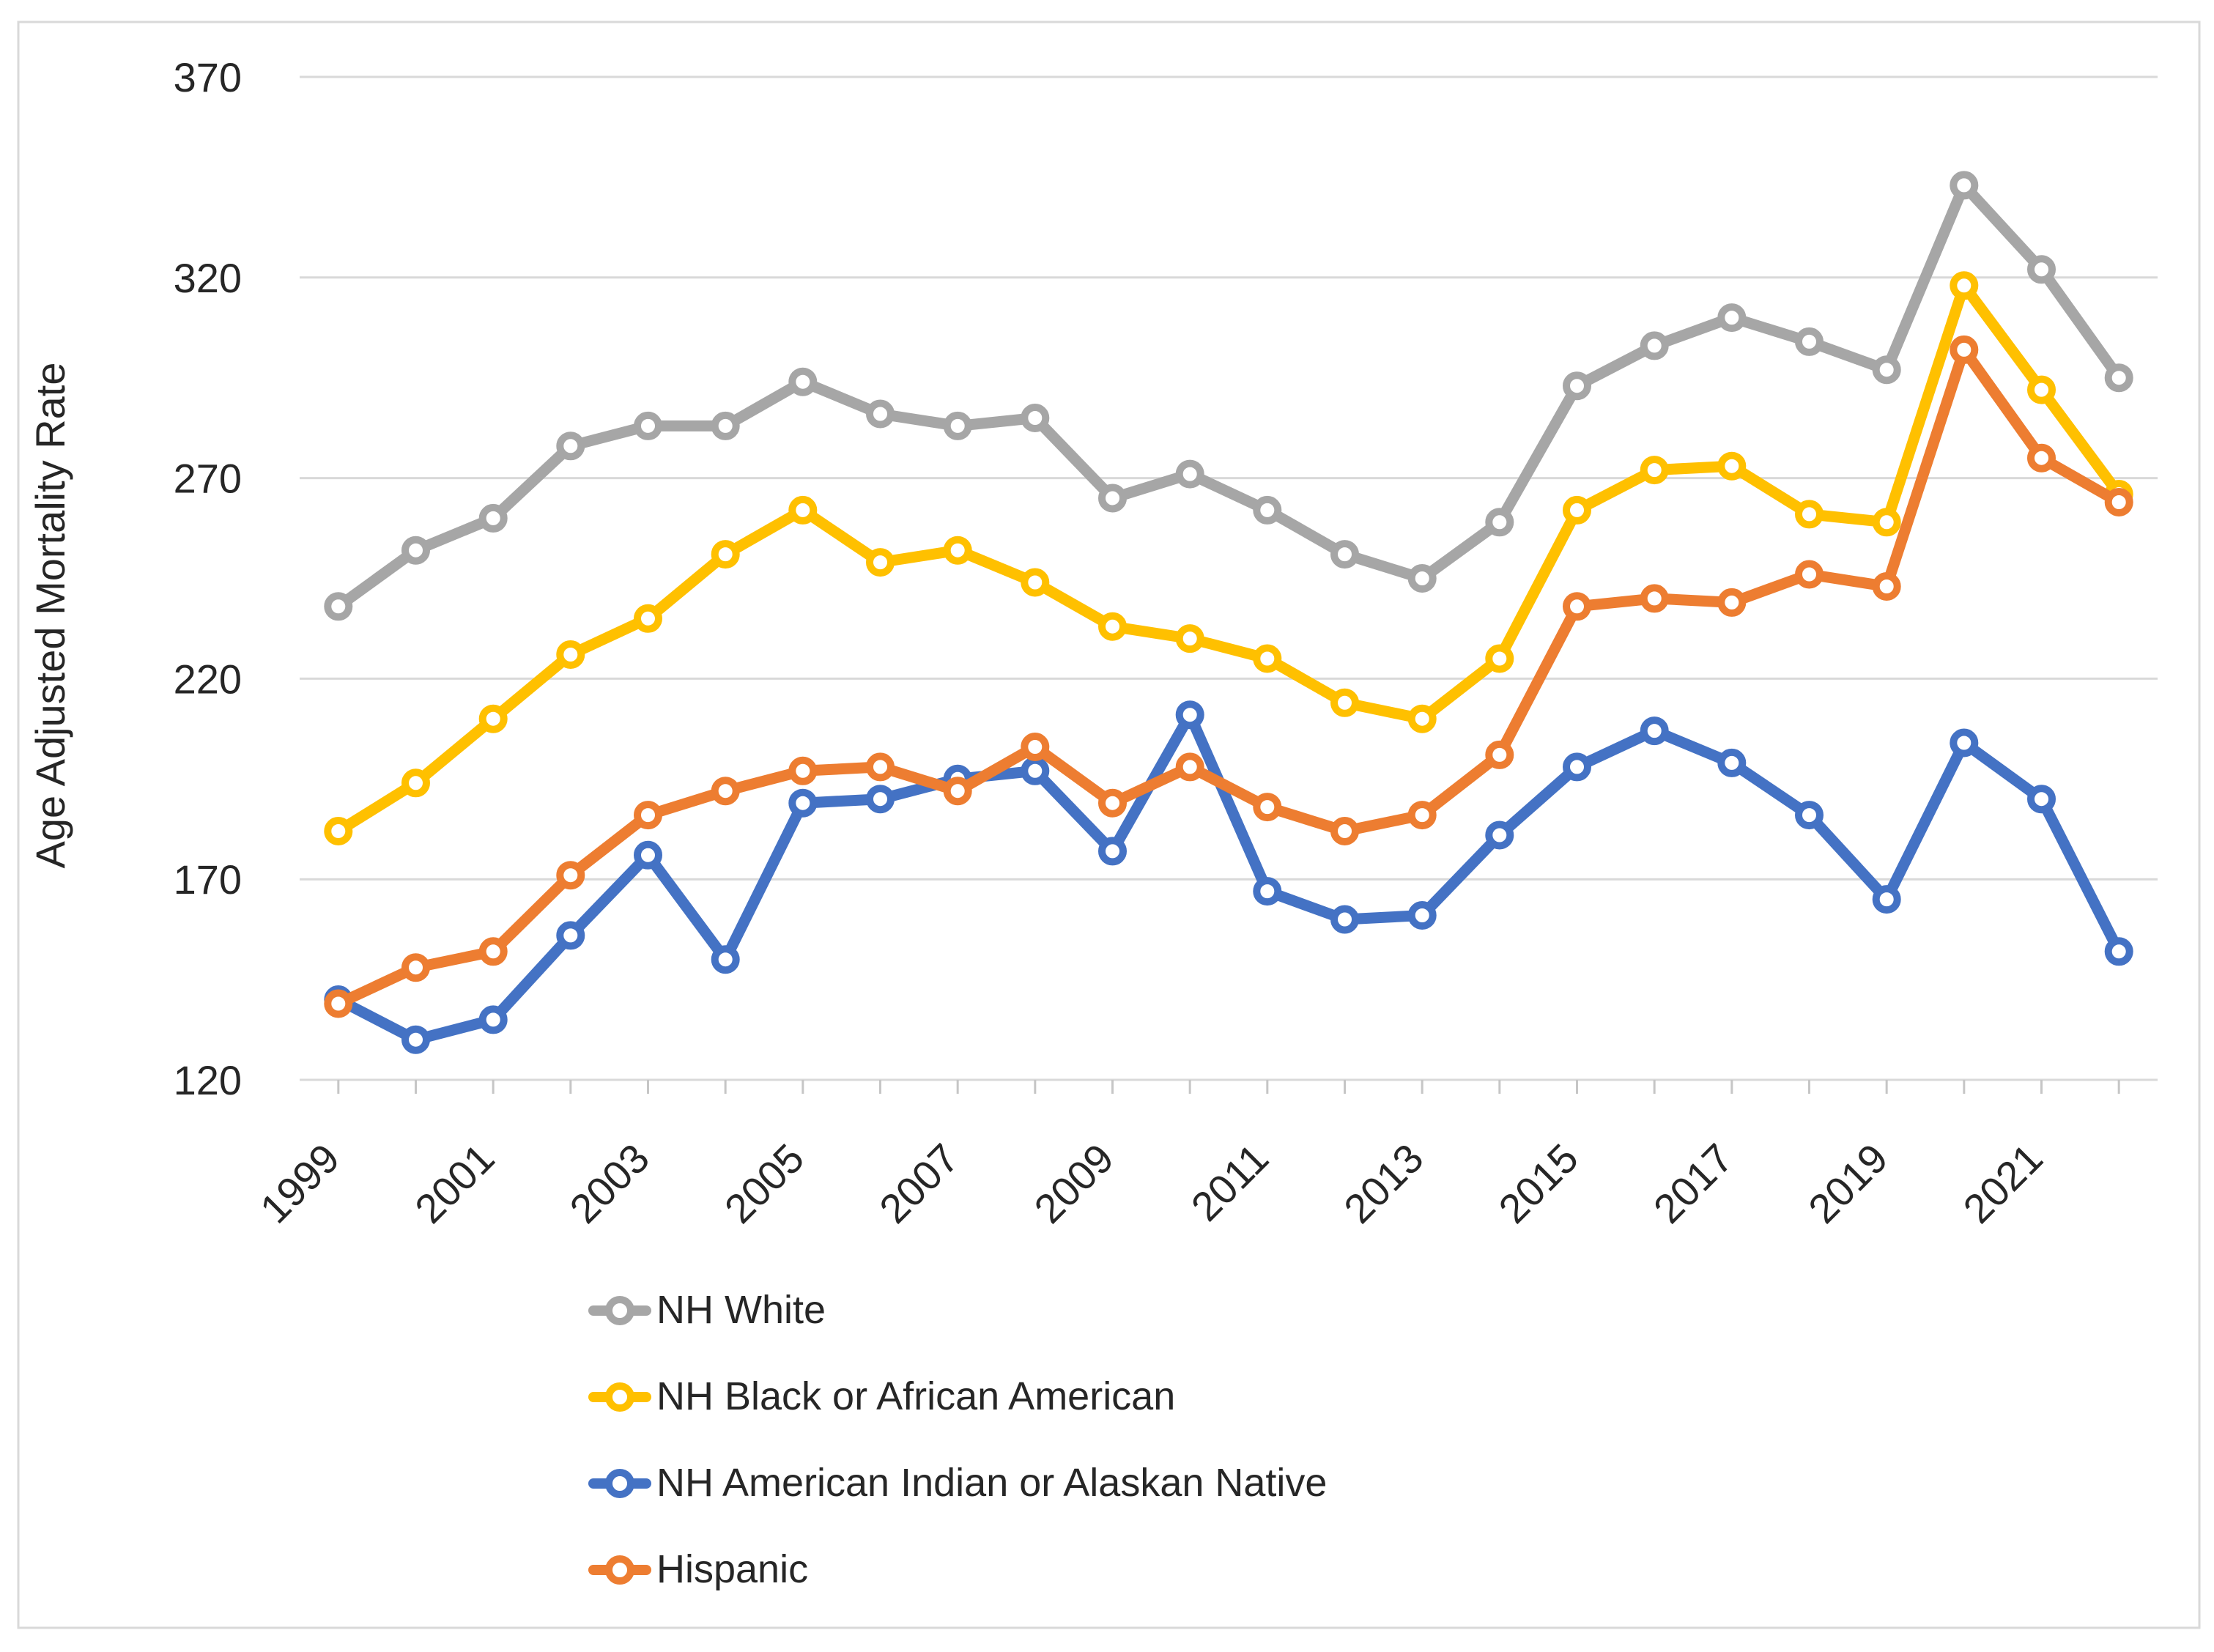 The width and height of the screenshot is (2214, 1652). Describe the element at coordinates (1577, 510) in the screenshot. I see `marker-nh-black-or-african-american-2015` at that location.